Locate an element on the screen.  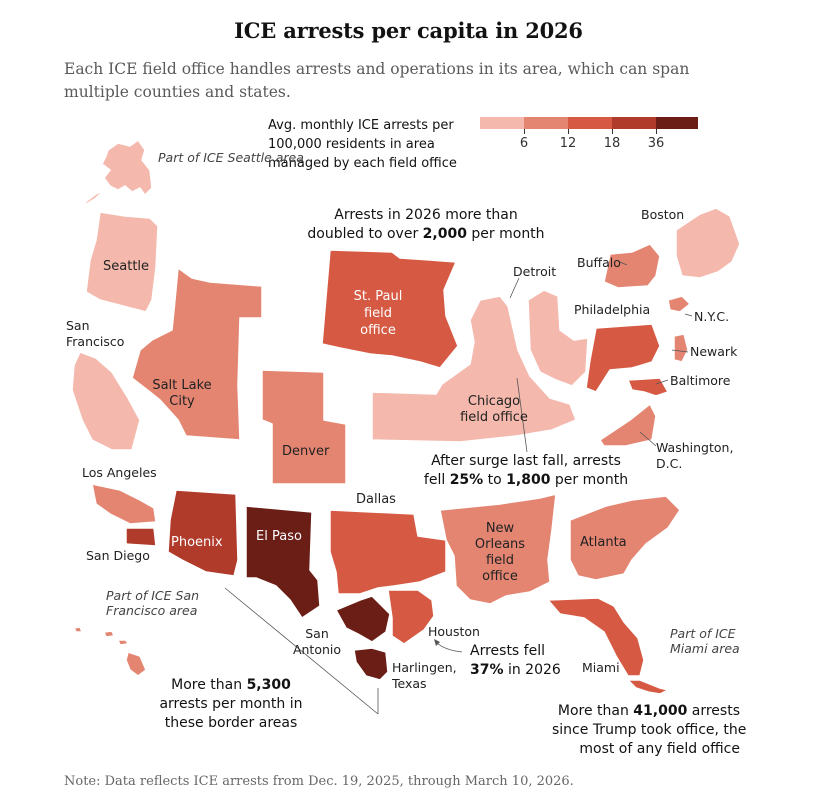
legend-label-6: 6 is located at coordinates (524, 143).